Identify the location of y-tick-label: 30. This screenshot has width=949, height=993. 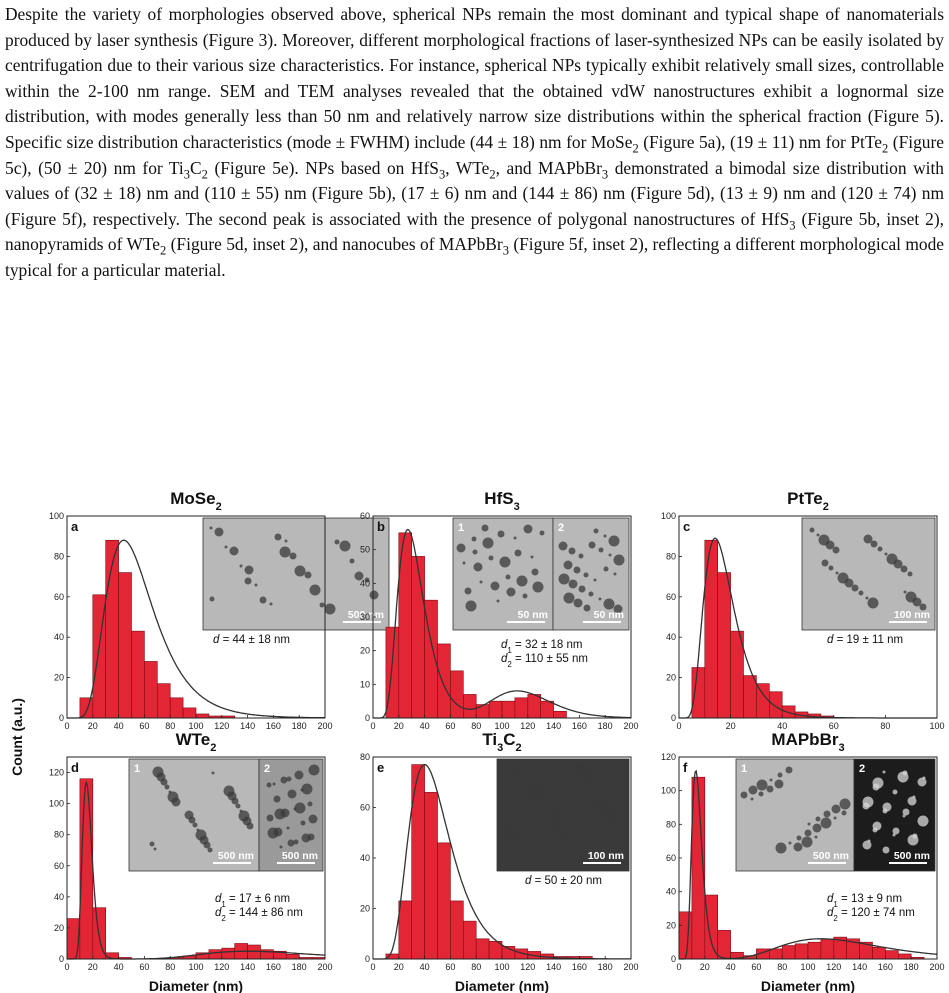
(365, 617).